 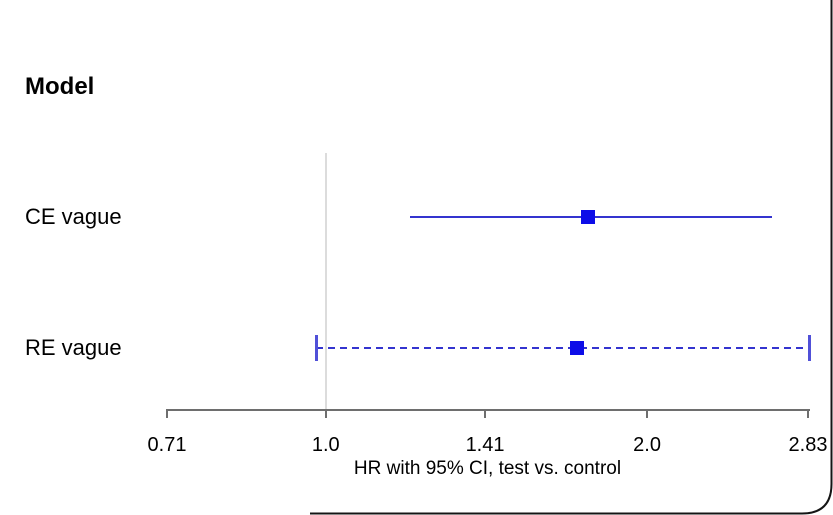 What do you see at coordinates (577, 348) in the screenshot?
I see `estimate-marker-re-vague` at bounding box center [577, 348].